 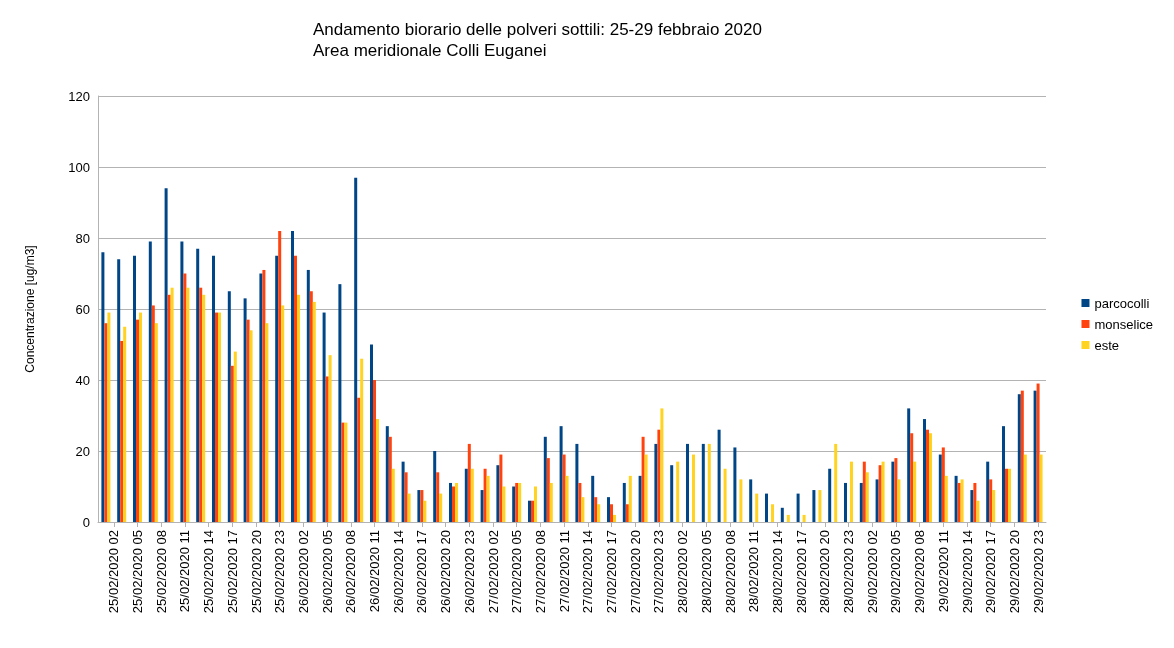 I want to click on y-tick-label: 20, so click(x=82, y=451).